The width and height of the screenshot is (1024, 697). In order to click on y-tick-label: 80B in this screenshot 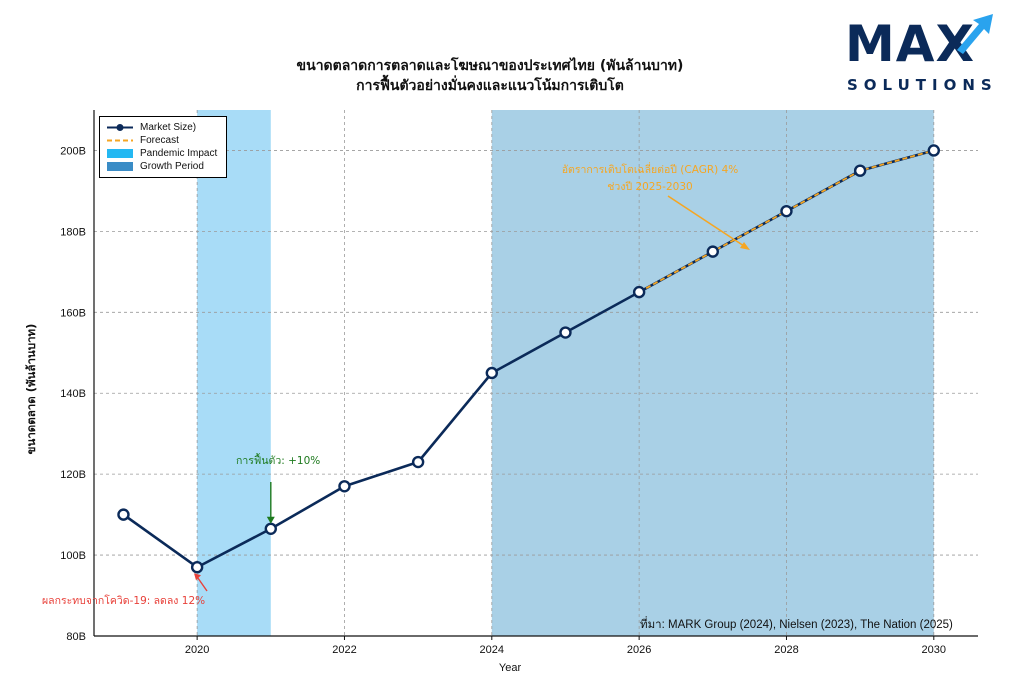, I will do `click(76, 637)`.